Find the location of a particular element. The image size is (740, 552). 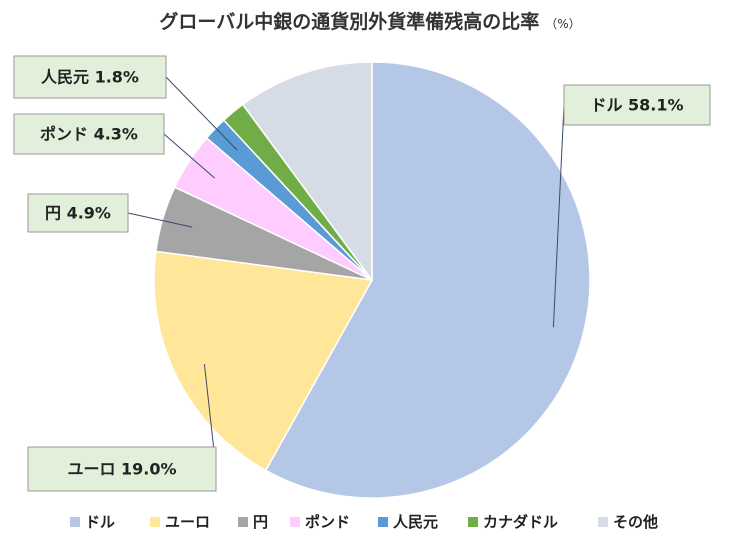

data-label-4: ポンド 4.3% is located at coordinates (89, 134).